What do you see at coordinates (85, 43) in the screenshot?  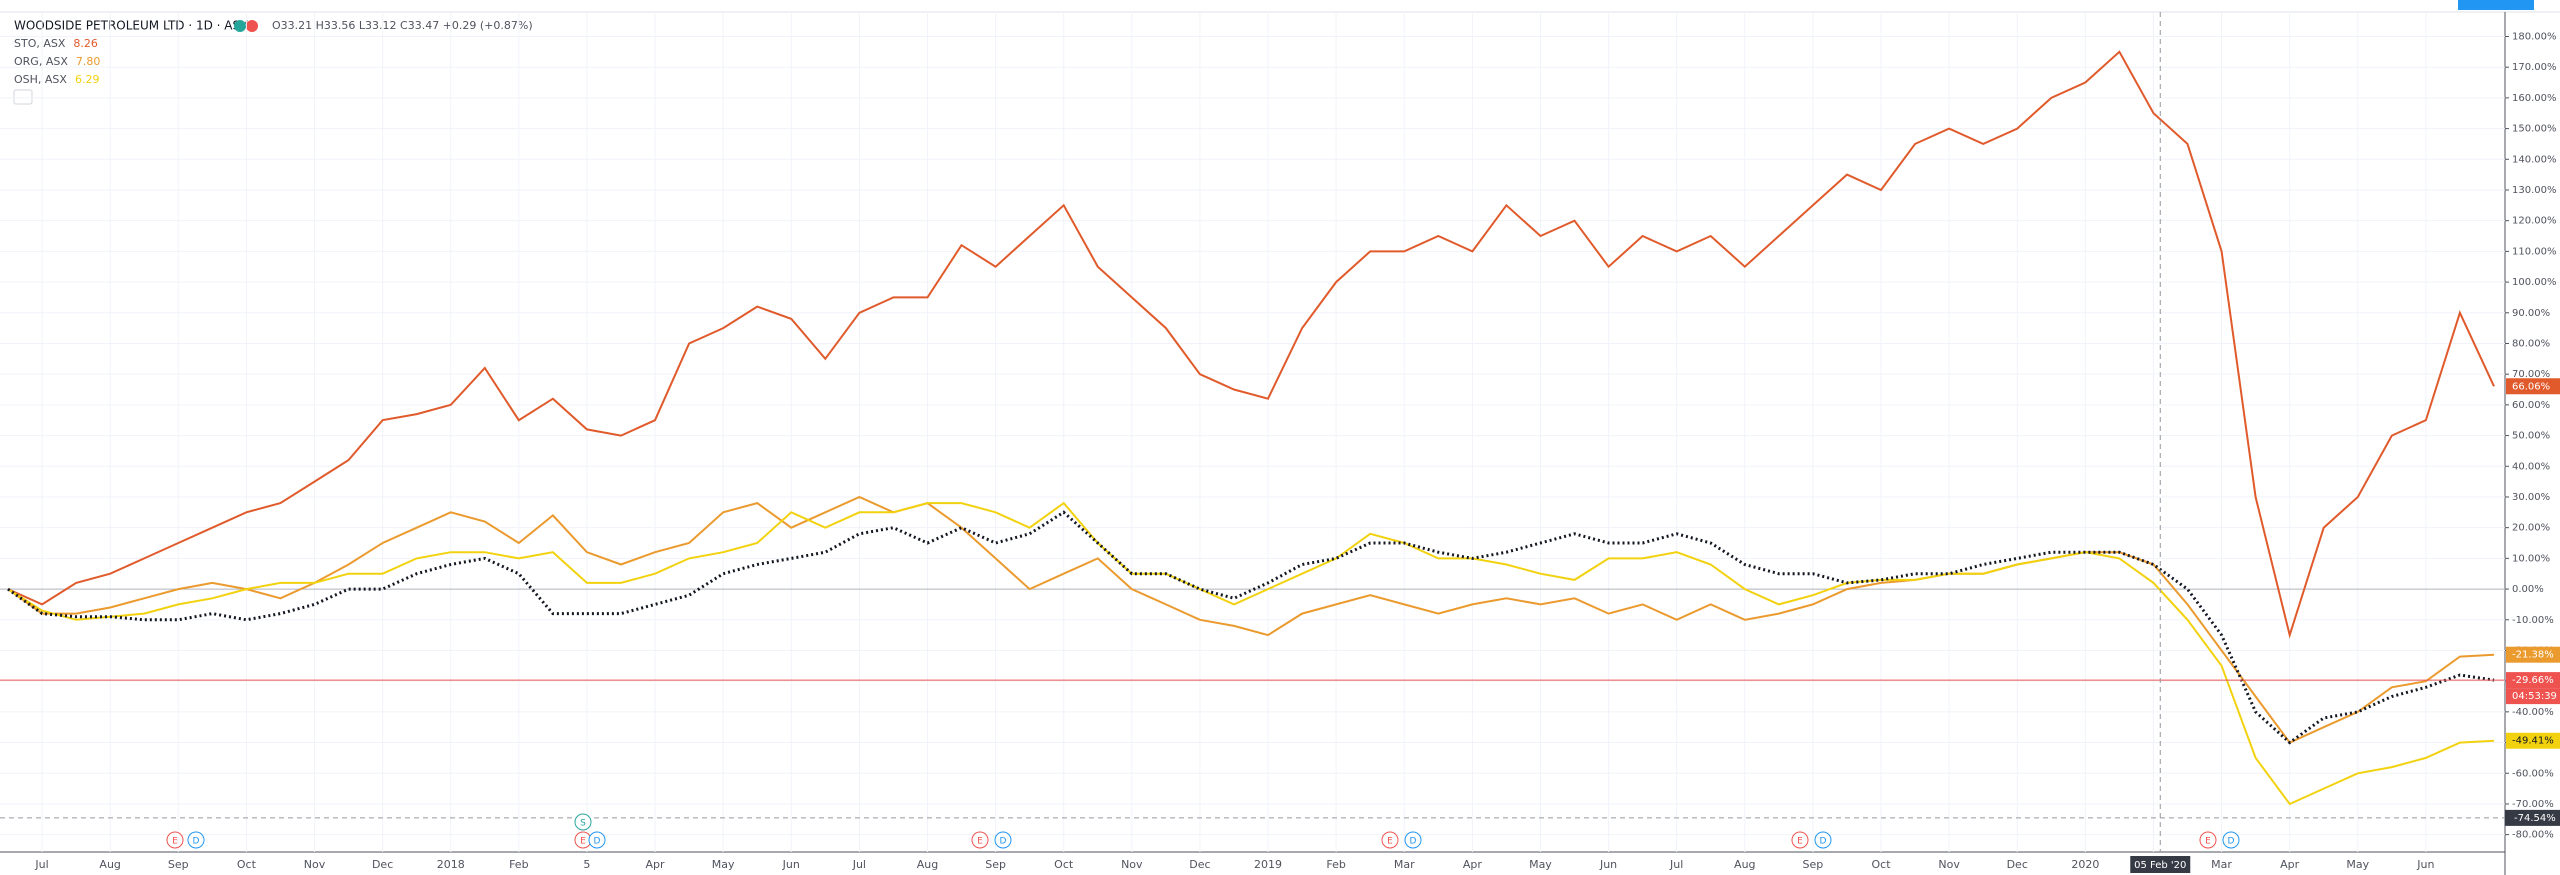 I see `legend-value: 8.26` at bounding box center [85, 43].